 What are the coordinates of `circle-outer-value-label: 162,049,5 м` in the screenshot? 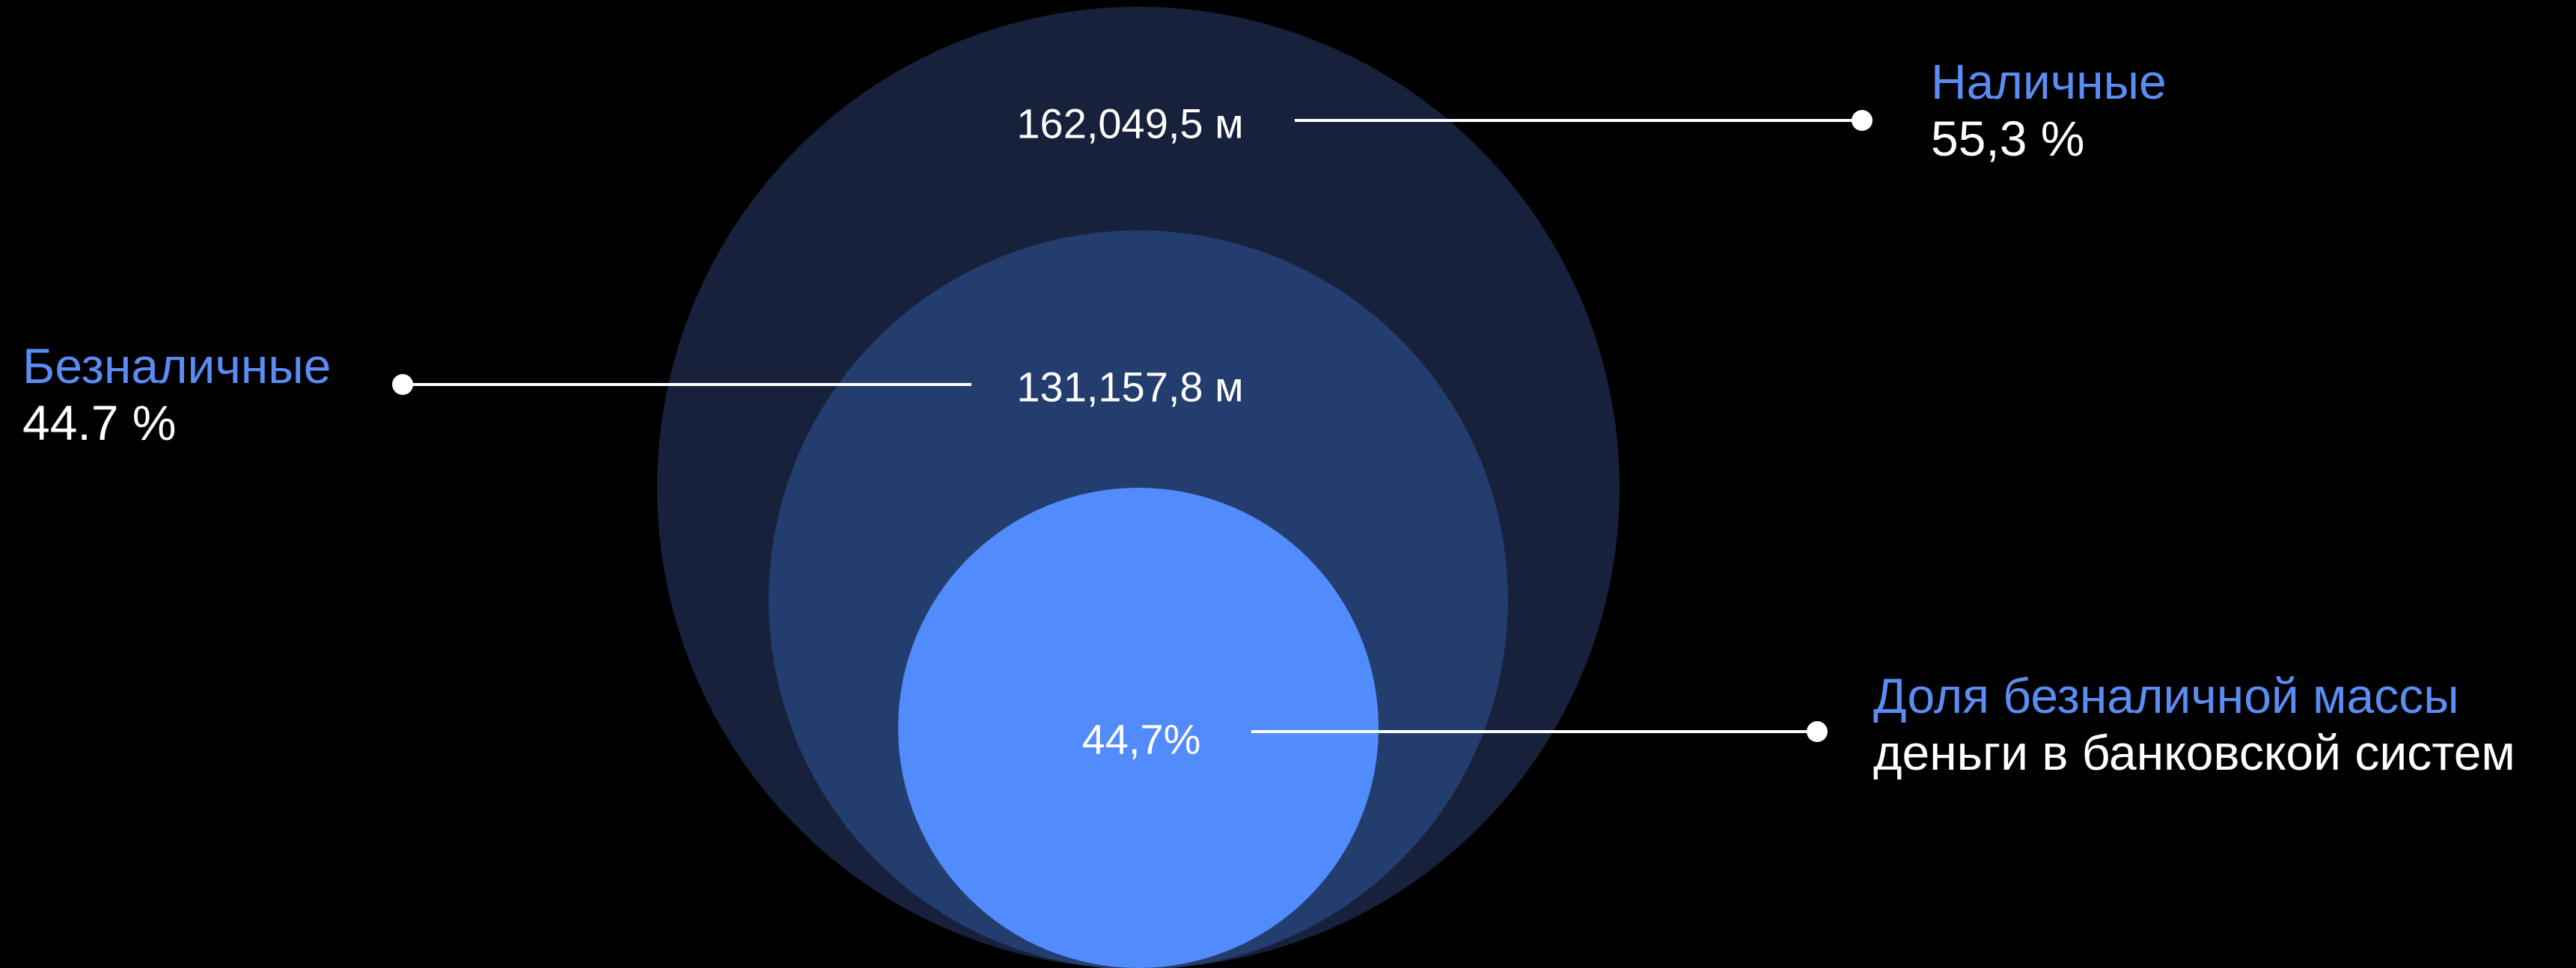 It's located at (1129, 123).